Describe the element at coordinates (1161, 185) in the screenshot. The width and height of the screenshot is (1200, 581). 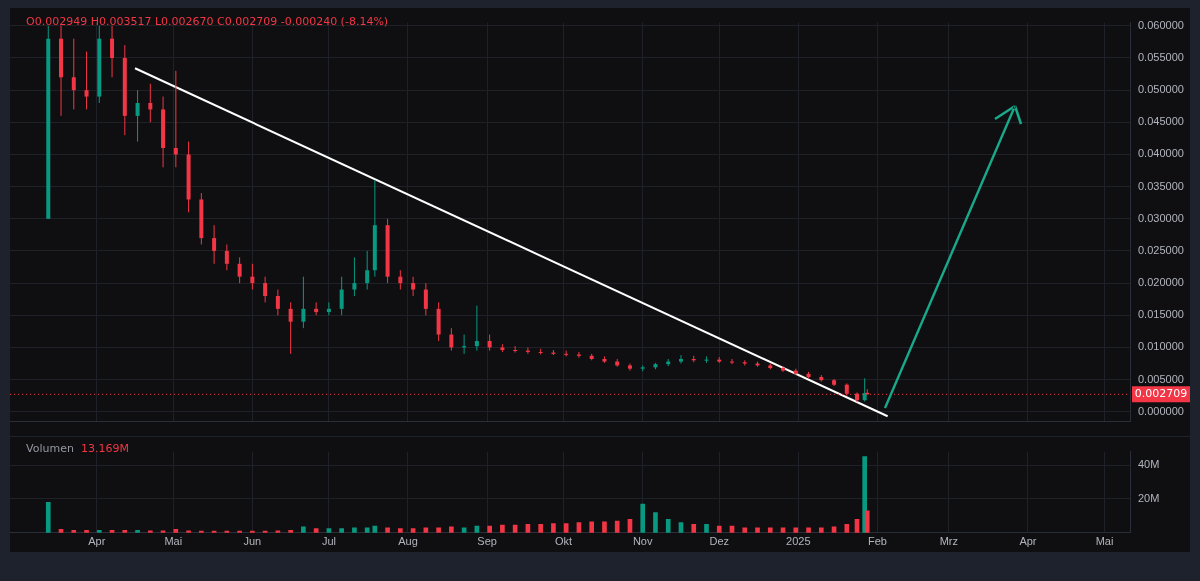
I see `y-tick-label: 0.035000` at that location.